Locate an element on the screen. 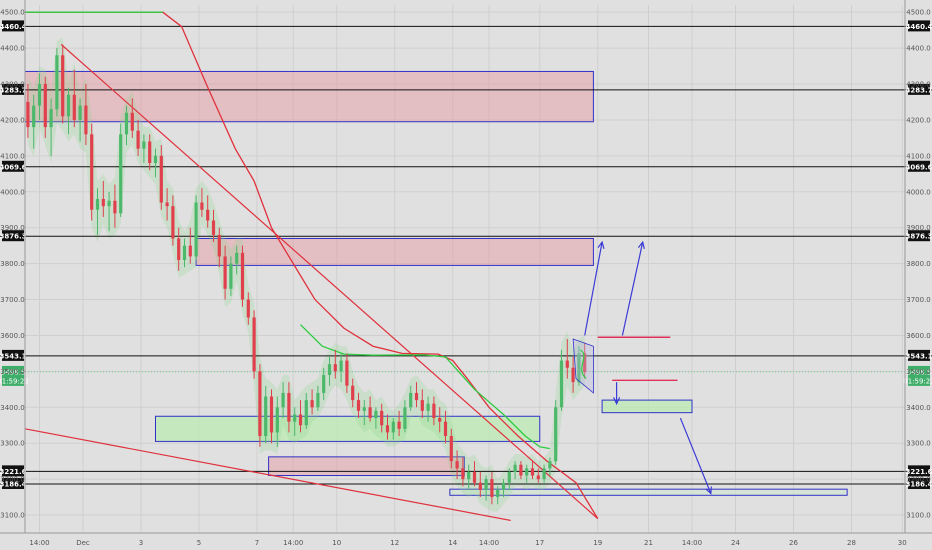 Image resolution: width=932 pixels, height=550 pixels. y-tick-label-right: 4500.0 is located at coordinates (918, 13).